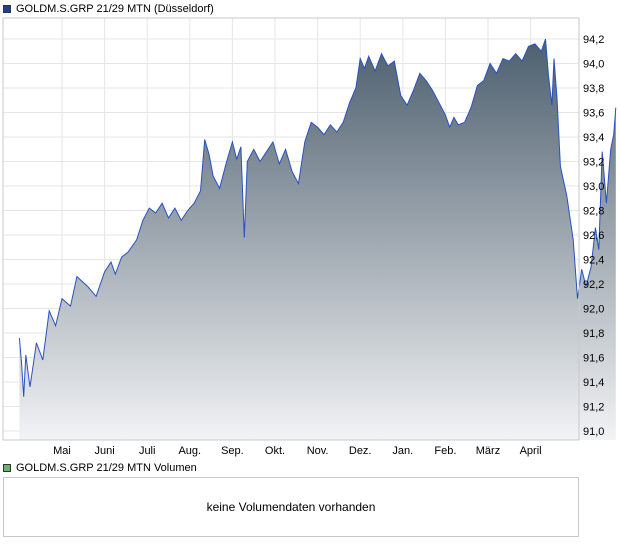  What do you see at coordinates (593, 138) in the screenshot?
I see `y-tick-label: 93,4` at bounding box center [593, 138].